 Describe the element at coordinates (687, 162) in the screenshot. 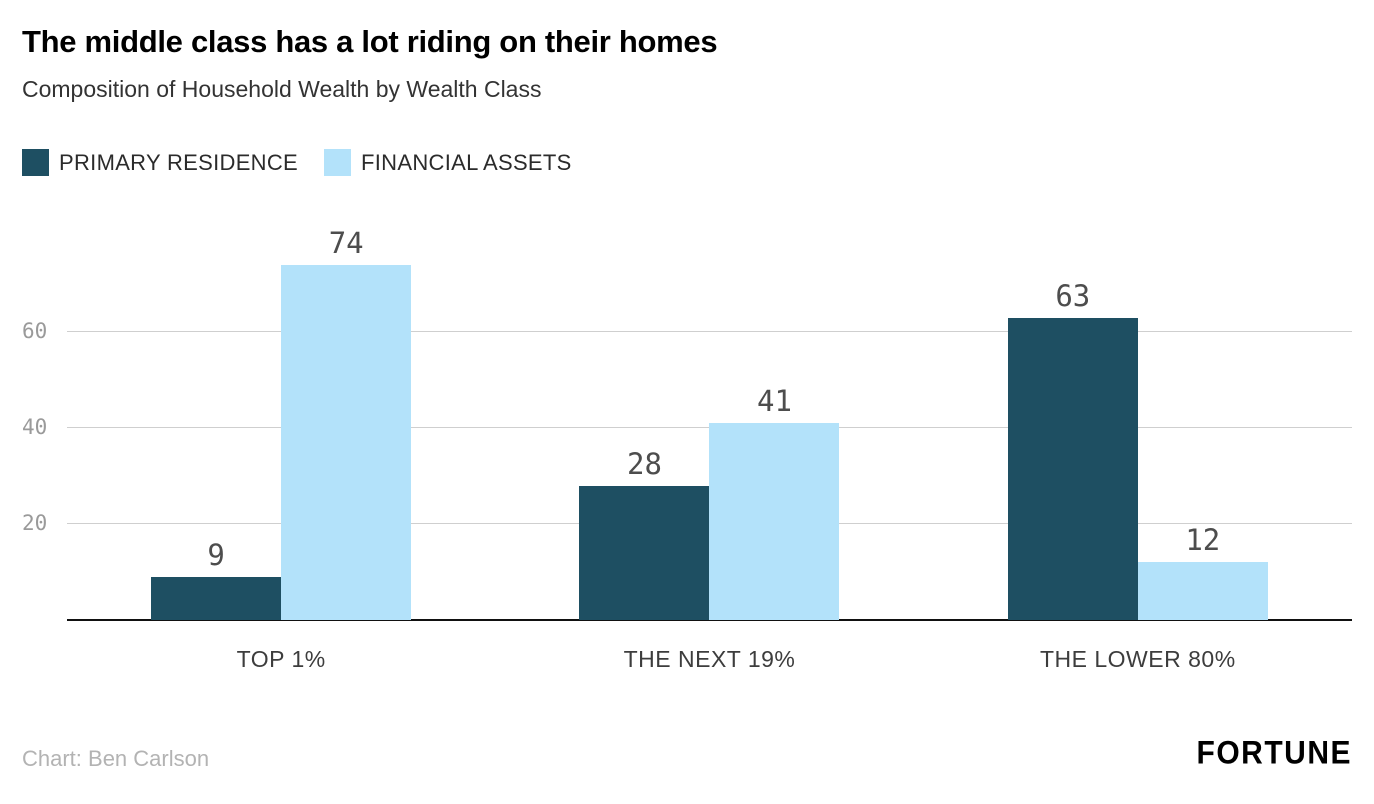

I see `legend: PRIMARY RESIDENCE FINANCIAL ASSETS` at that location.